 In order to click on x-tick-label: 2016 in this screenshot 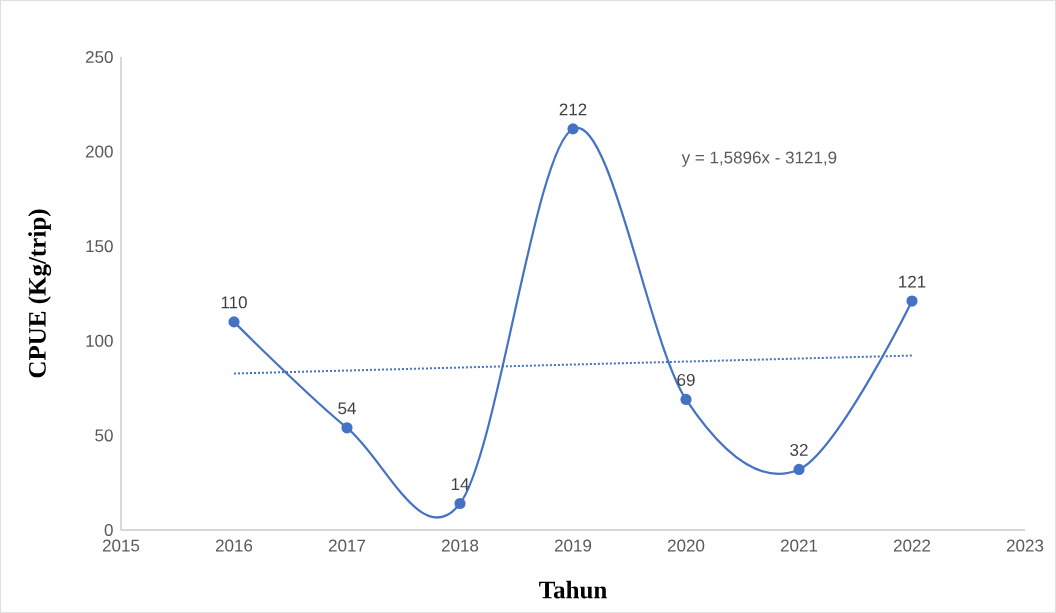, I will do `click(234, 545)`.